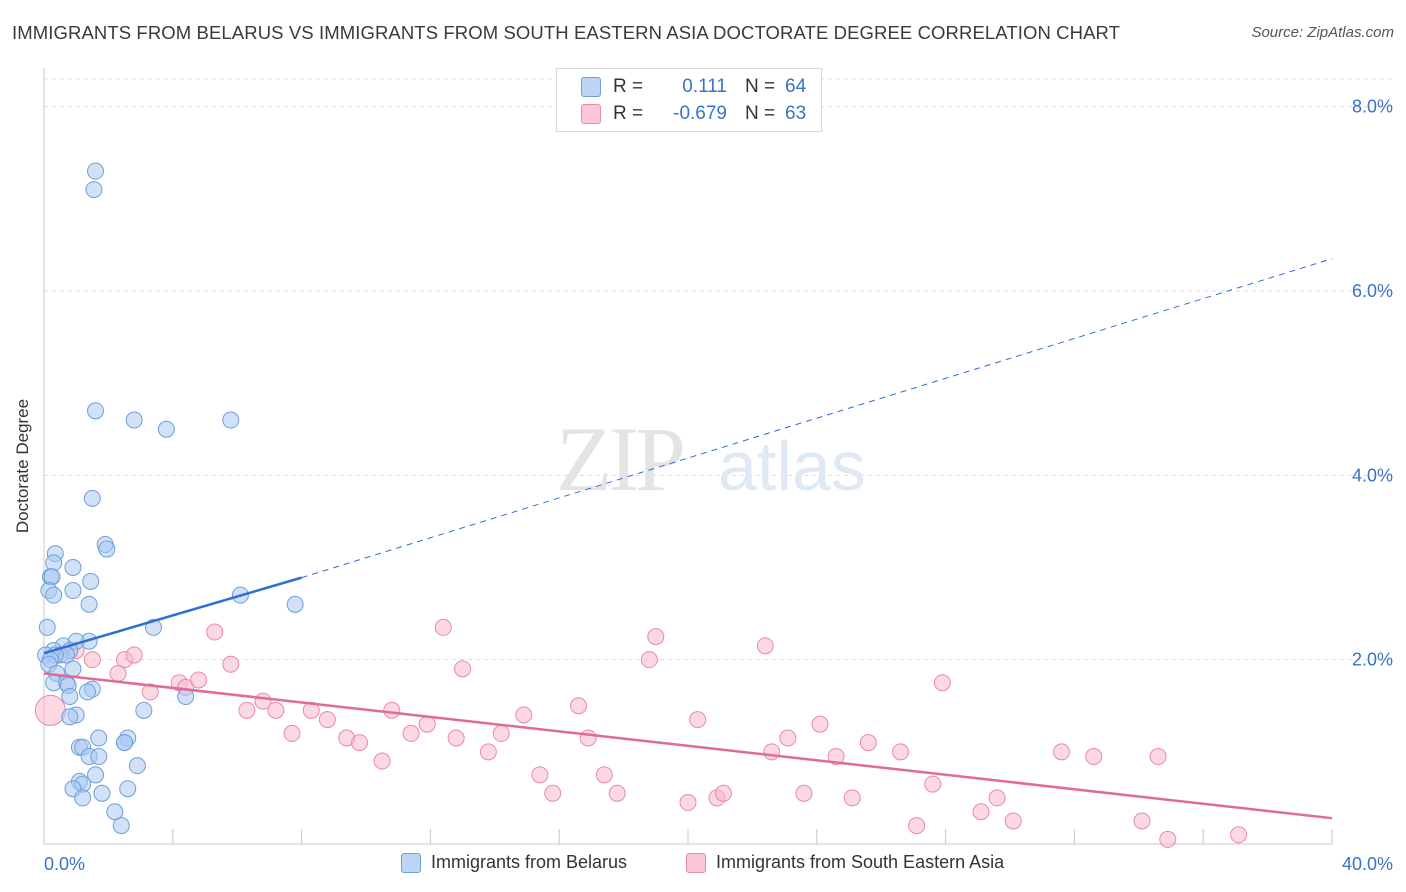  What do you see at coordinates (1372, 660) in the screenshot?
I see `y-tick-label: 2.0%` at bounding box center [1372, 660].